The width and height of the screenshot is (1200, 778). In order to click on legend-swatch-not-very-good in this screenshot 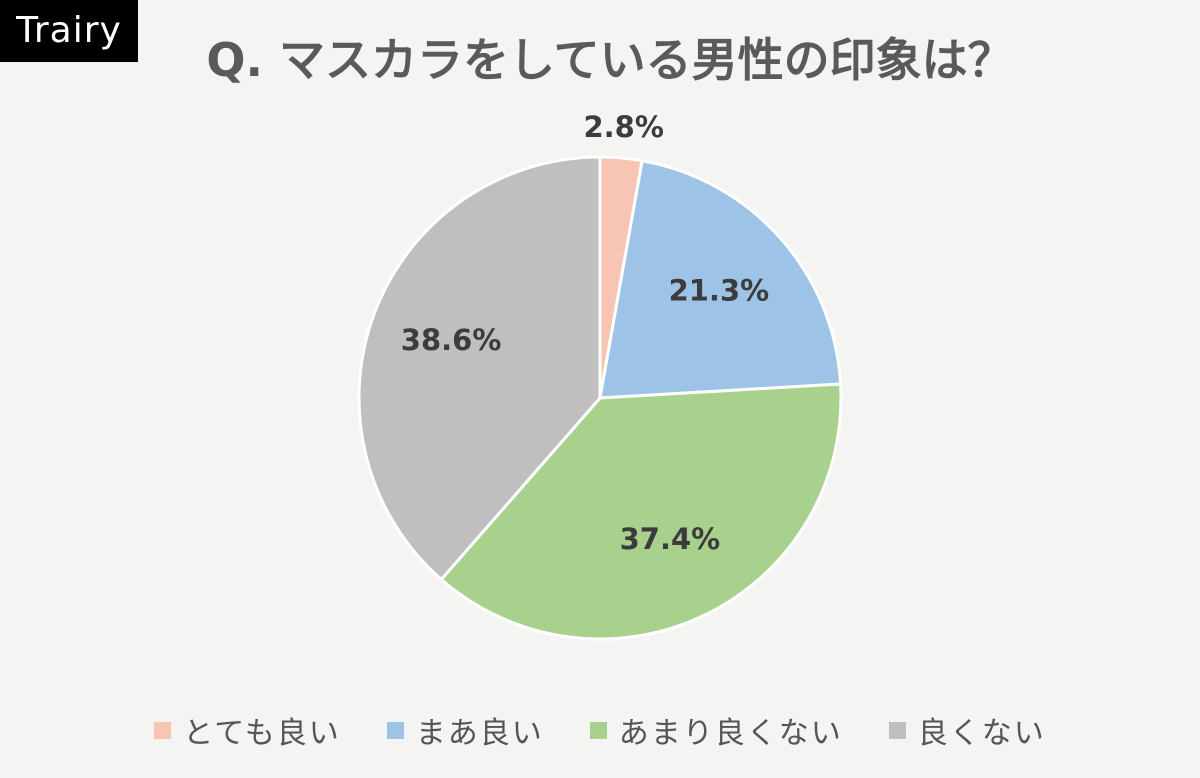, I will do `click(598, 730)`.